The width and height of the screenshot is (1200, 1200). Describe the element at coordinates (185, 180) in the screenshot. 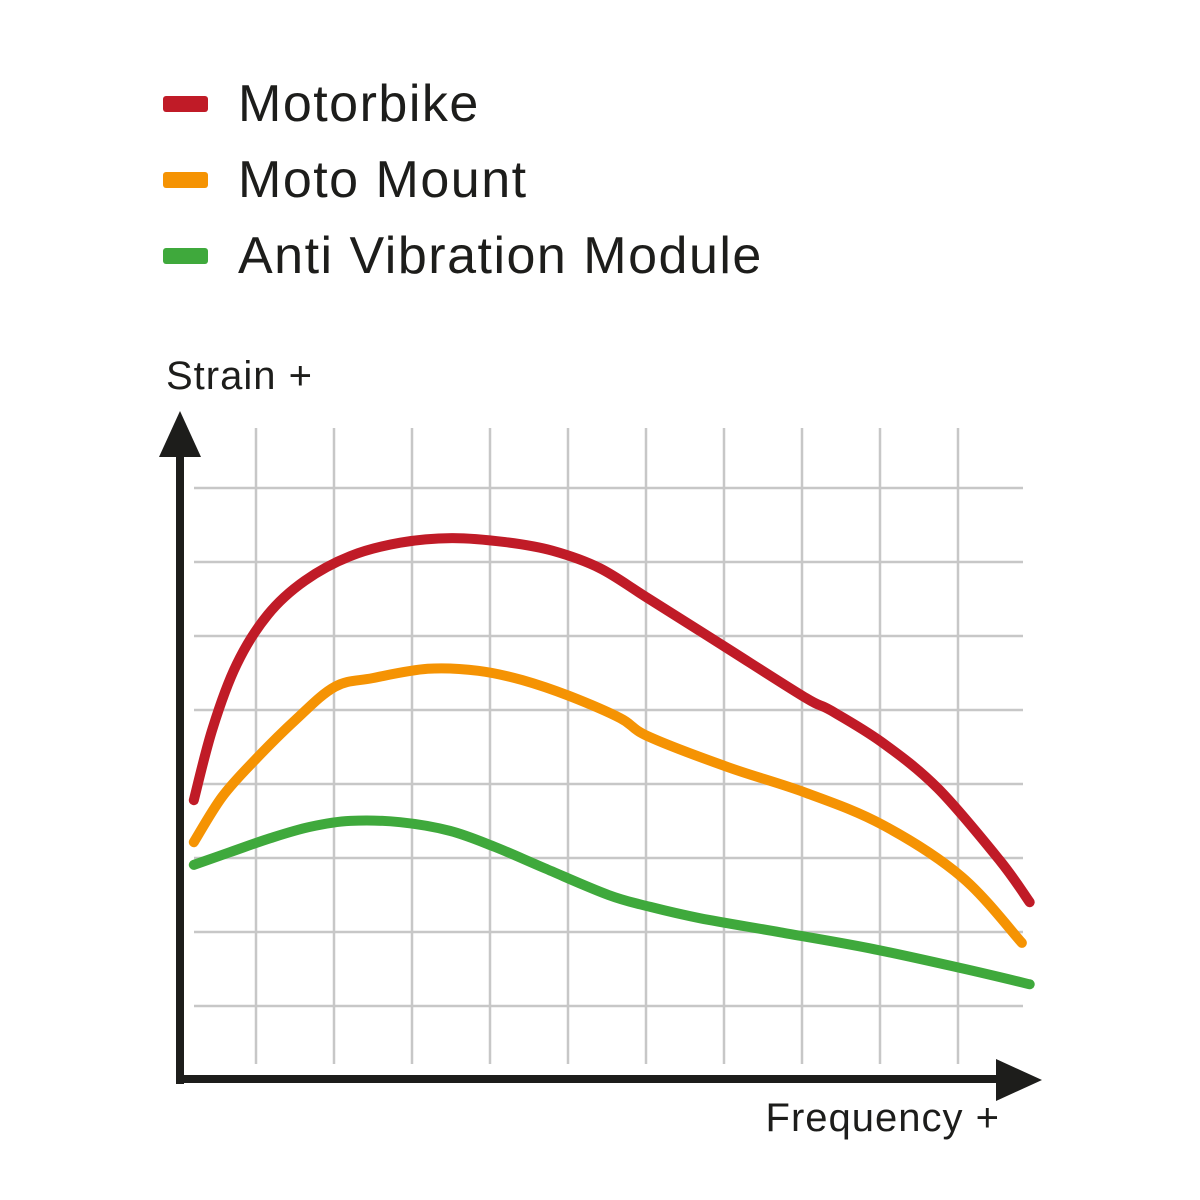

I see `legend-swatch-moto-mount` at that location.